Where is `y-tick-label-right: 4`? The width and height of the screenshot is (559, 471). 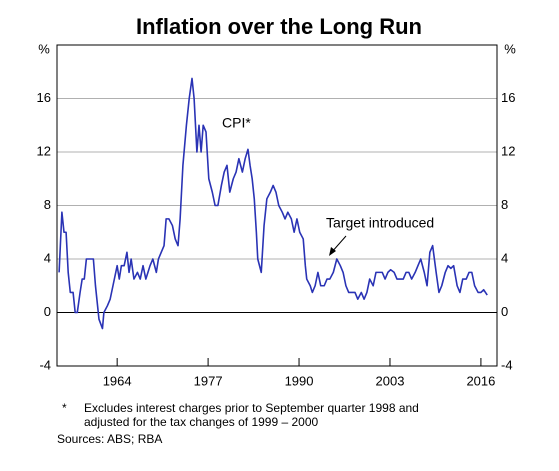 y-tick-label-right: 4 is located at coordinates (504, 257).